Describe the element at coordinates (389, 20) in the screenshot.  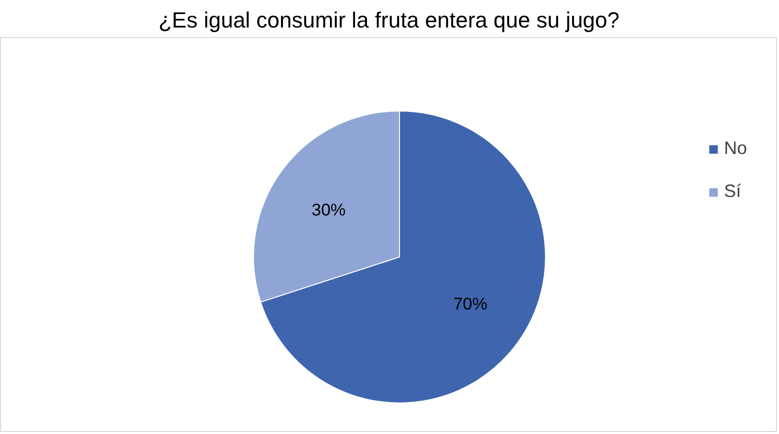
I see `chart-title: ¿Es igual consumir la fruta entera que su jugo?` at that location.